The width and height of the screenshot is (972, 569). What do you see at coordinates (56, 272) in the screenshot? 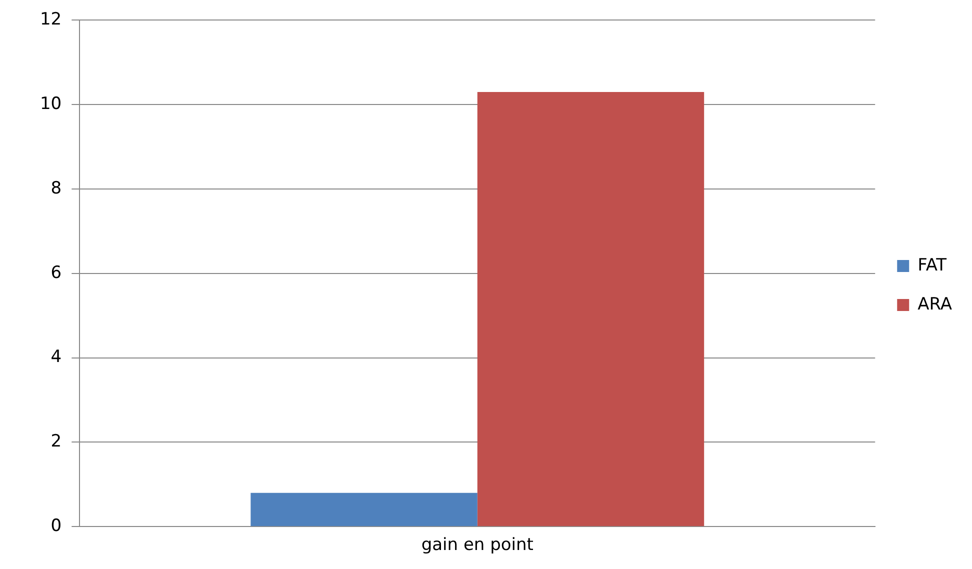
I see `y-tick-label: 6` at bounding box center [56, 272].